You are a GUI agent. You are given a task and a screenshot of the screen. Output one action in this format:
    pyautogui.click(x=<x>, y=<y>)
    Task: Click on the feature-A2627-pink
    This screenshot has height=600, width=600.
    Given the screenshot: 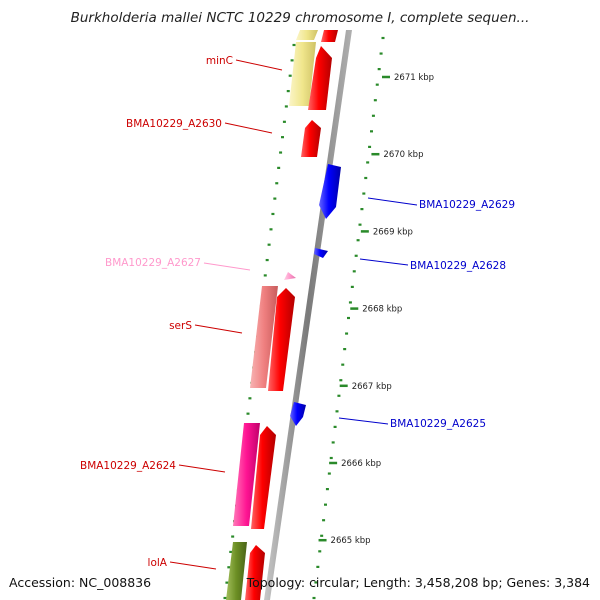 What is the action you would take?
    pyautogui.click(x=290, y=276)
    